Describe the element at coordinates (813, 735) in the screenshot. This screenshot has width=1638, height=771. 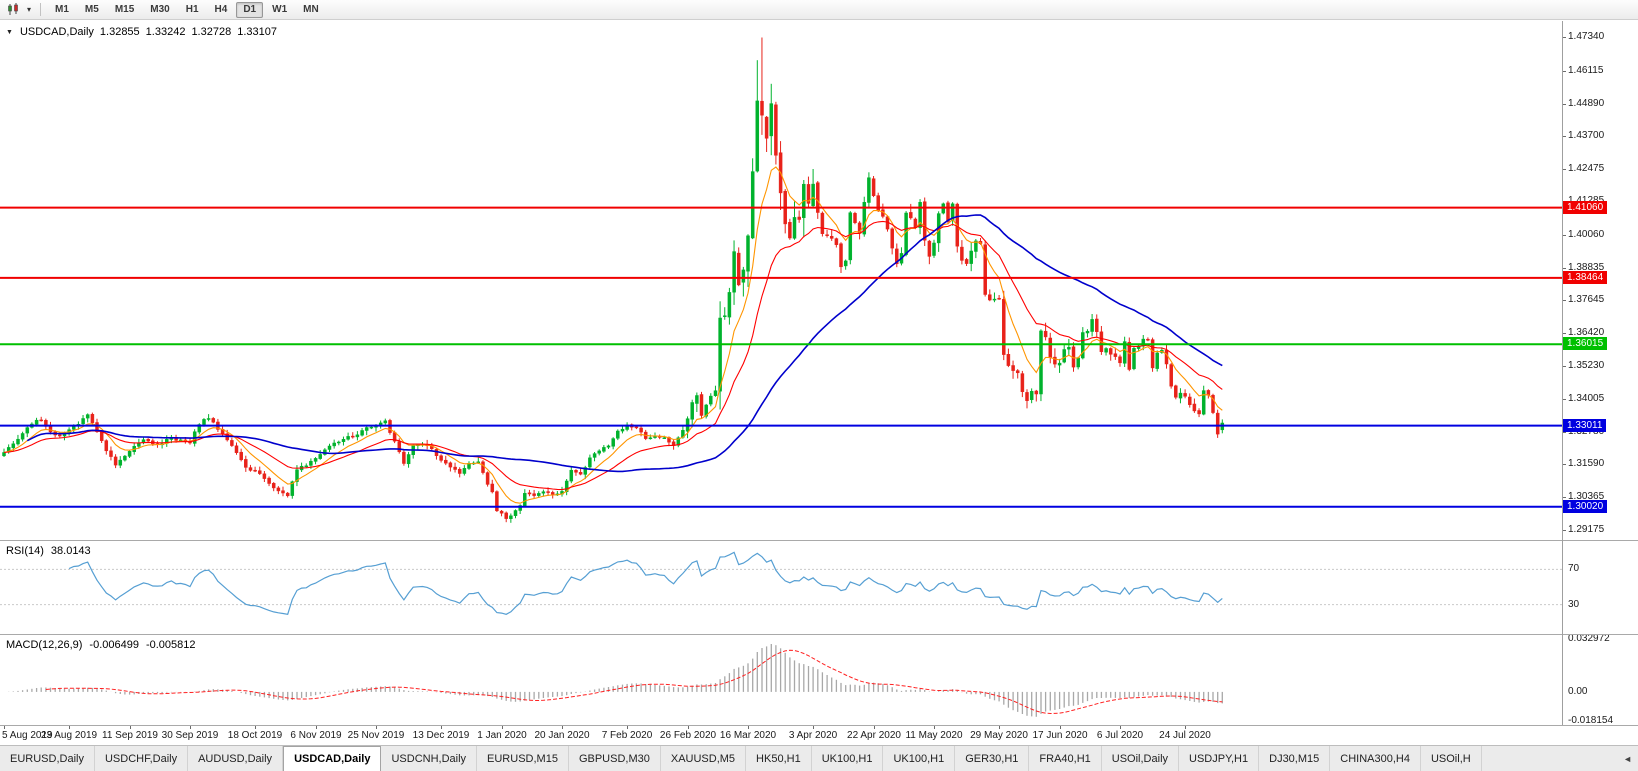
I see `date-label: 3 Apr 2020` at that location.